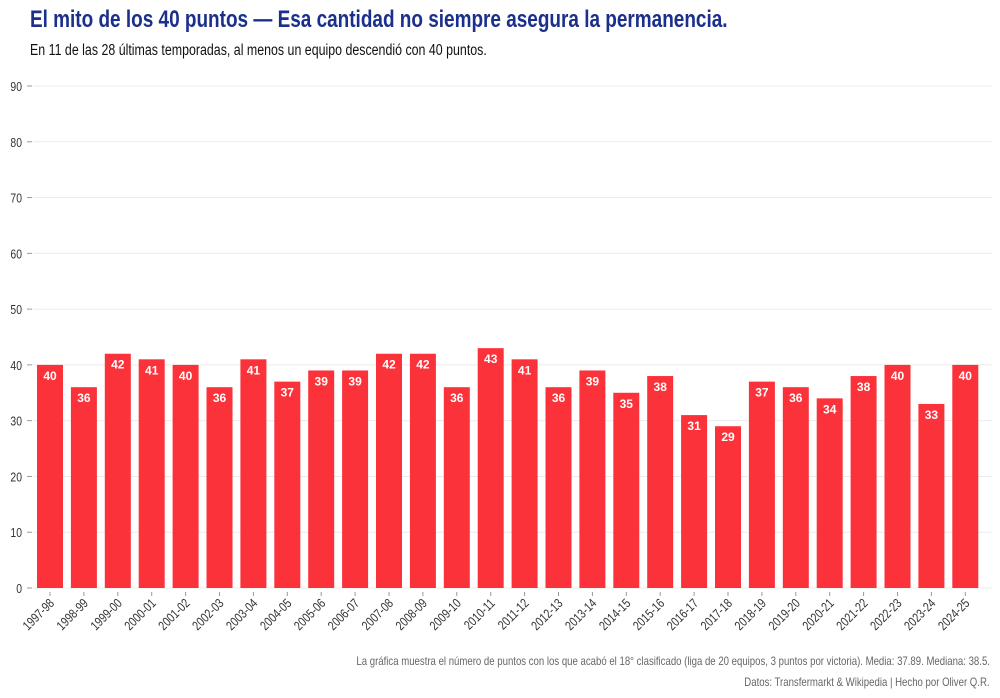 The height and width of the screenshot is (698, 1000). What do you see at coordinates (479, 614) in the screenshot?
I see `x-tick-label: 2010-11` at bounding box center [479, 614].